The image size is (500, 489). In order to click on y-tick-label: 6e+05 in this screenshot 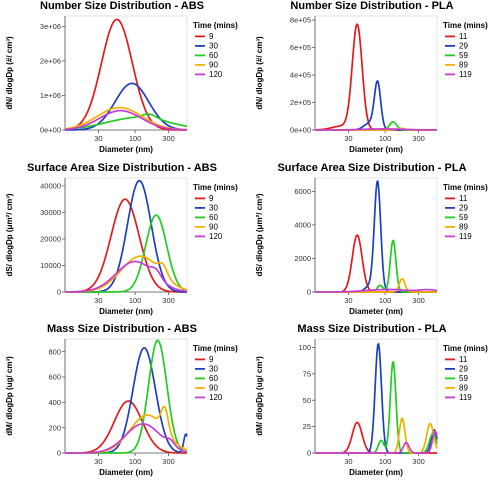, I will do `click(300, 47)`.